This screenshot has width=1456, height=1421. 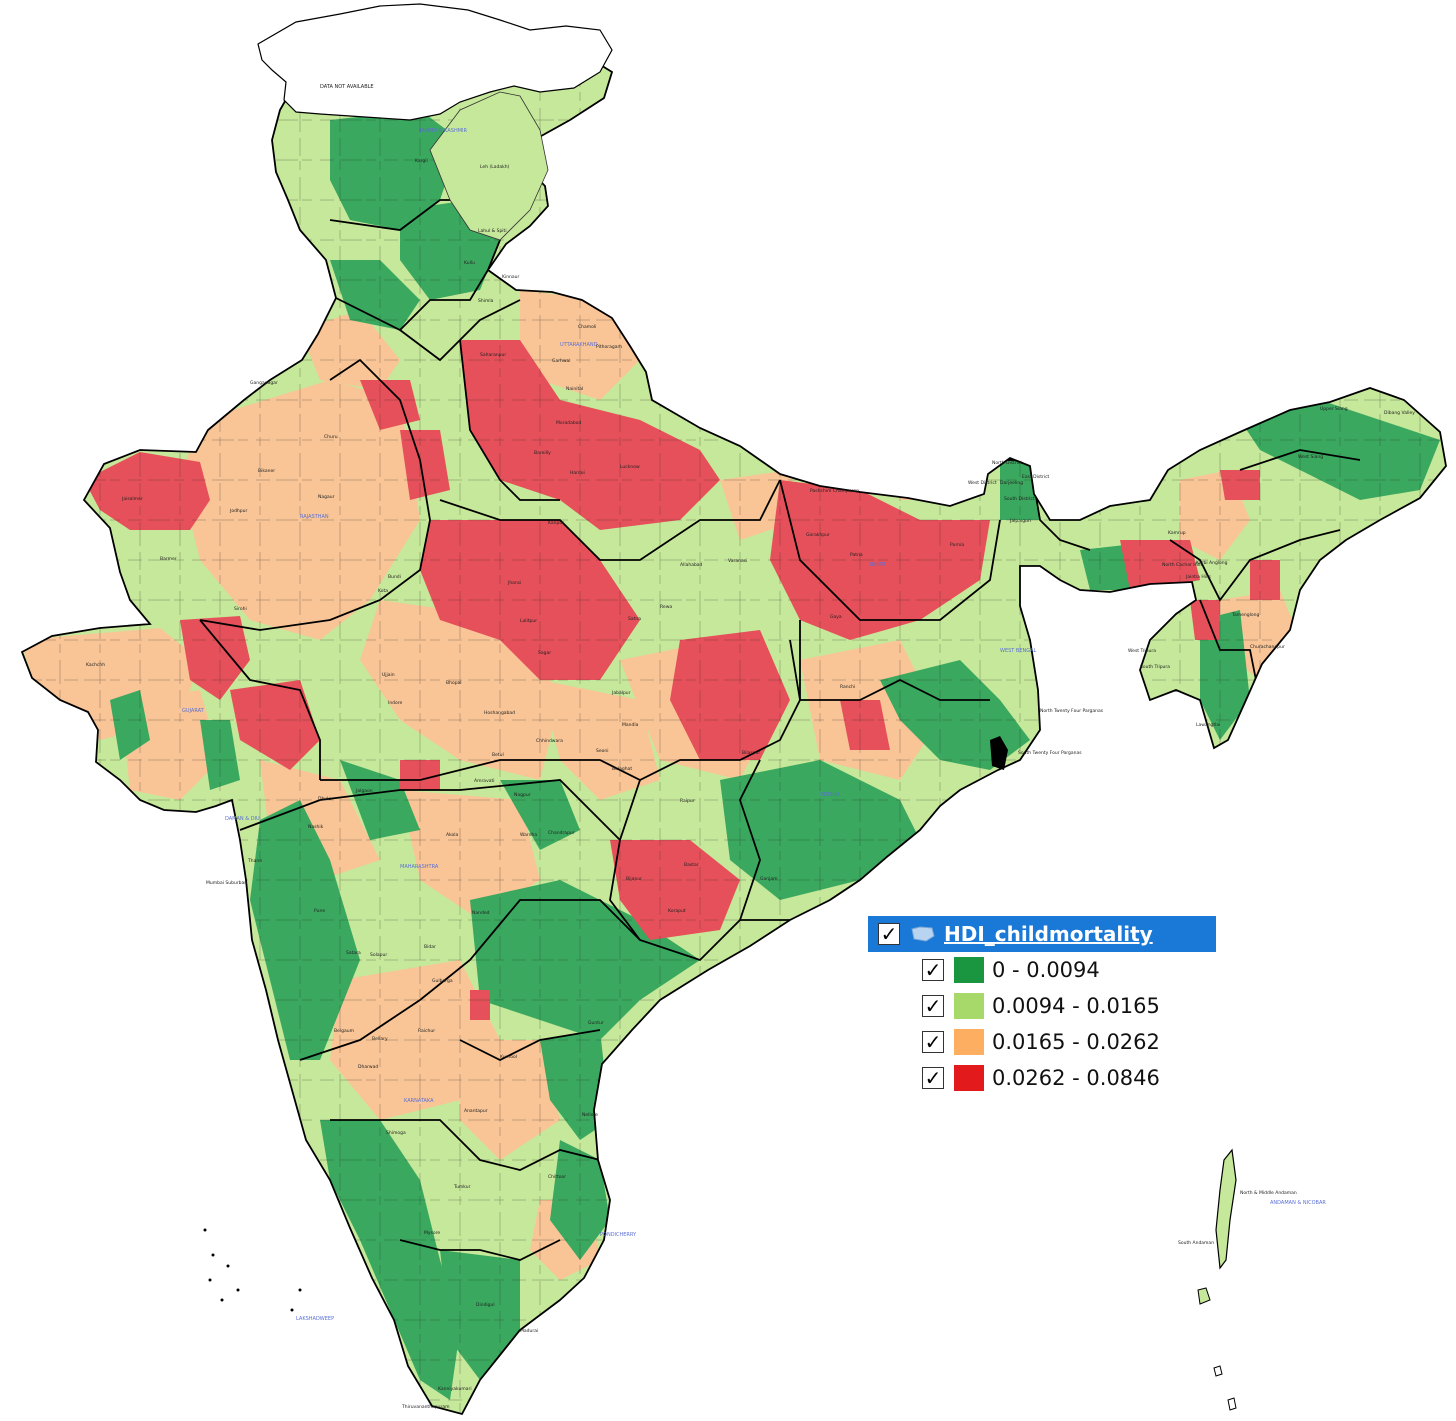 What do you see at coordinates (442, 981) in the screenshot?
I see `district-label: Gulbarga` at bounding box center [442, 981].